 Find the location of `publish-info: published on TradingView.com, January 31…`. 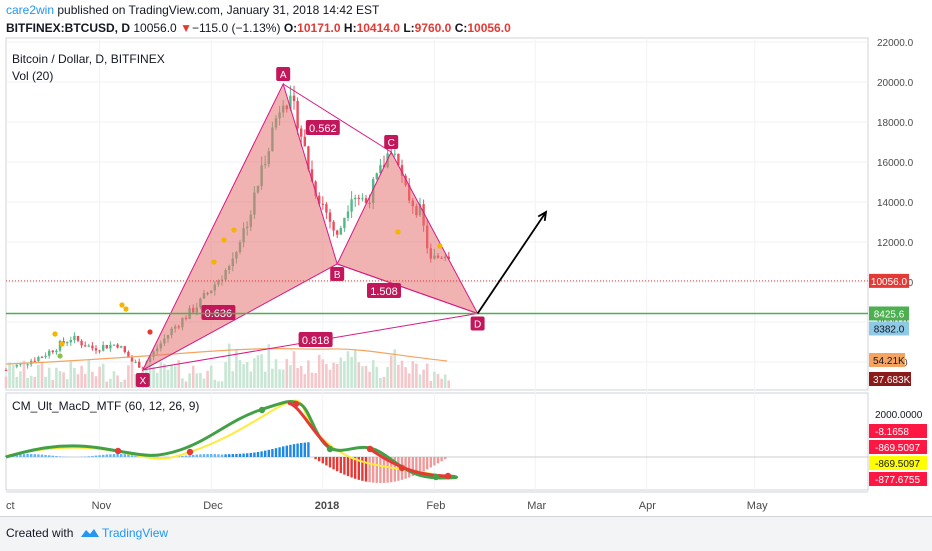

publish-info: published on TradingView.com, January 31… is located at coordinates (218, 10).